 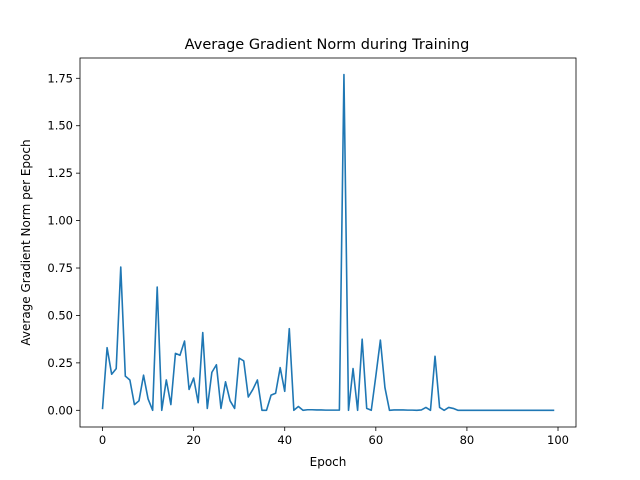 What do you see at coordinates (60, 315) in the screenshot?
I see `y-tick-label: 0.50` at bounding box center [60, 315].